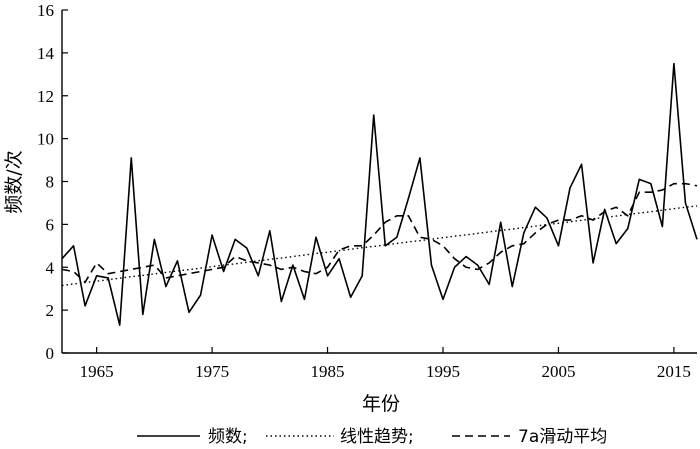 Image resolution: width=700 pixels, height=449 pixels. What do you see at coordinates (45, 139) in the screenshot?
I see `y-tick-label: 10` at bounding box center [45, 139].